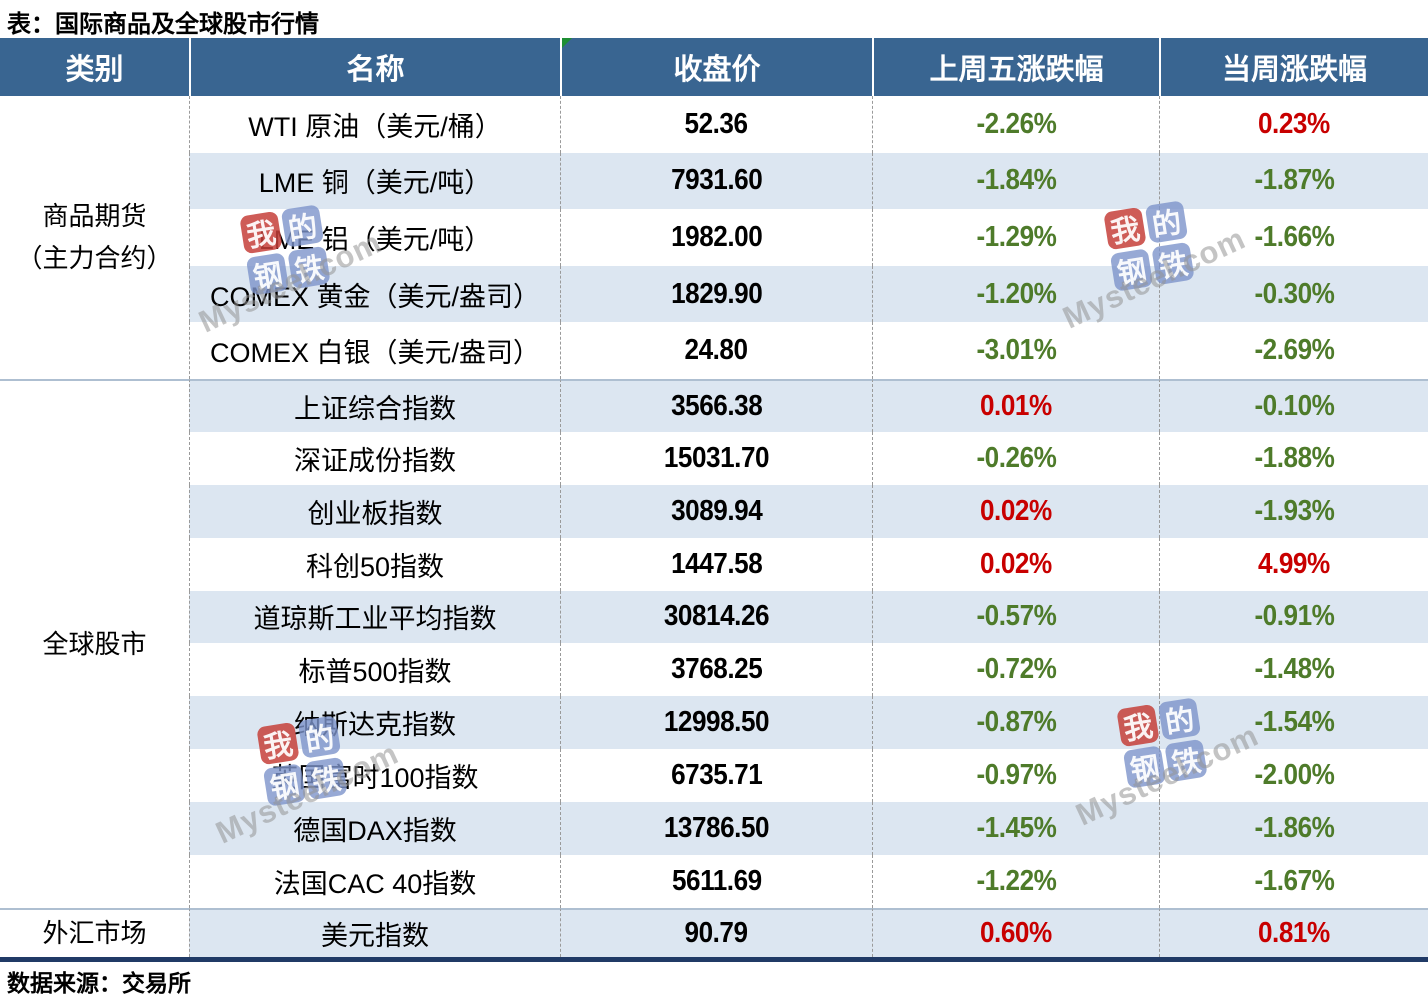 The width and height of the screenshot is (1428, 1000). I want to click on instrument-name: 德国DAX指数, so click(375, 831).